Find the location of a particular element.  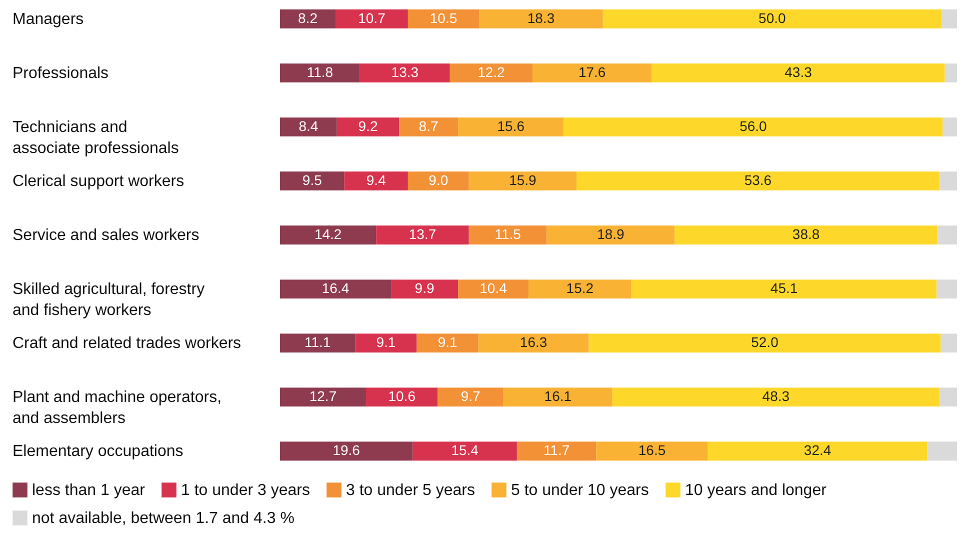

data-label: 15.4 is located at coordinates (465, 450).